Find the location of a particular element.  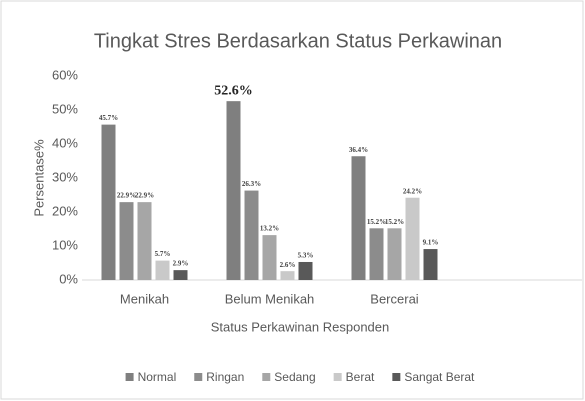

x-tick-label: Bercerai is located at coordinates (394, 298).